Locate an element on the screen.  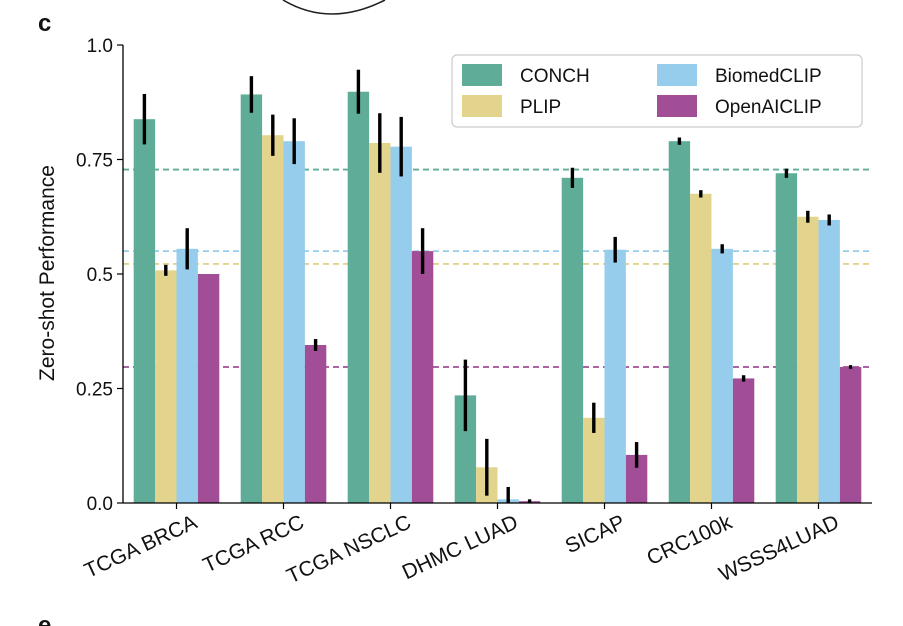
x-tick-label-4: SICAP is located at coordinates (595, 534).